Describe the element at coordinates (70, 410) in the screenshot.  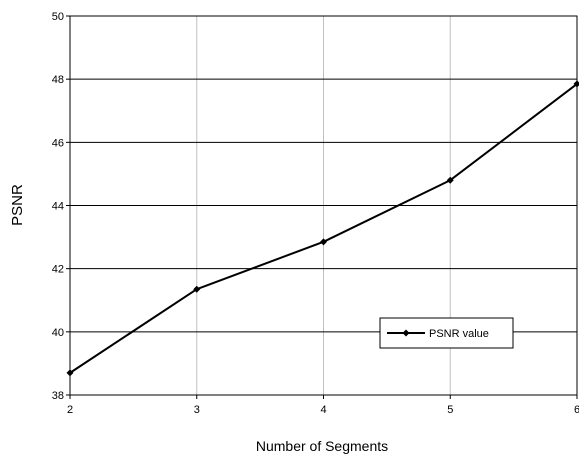
I see `x-tick-label-2: 2` at that location.